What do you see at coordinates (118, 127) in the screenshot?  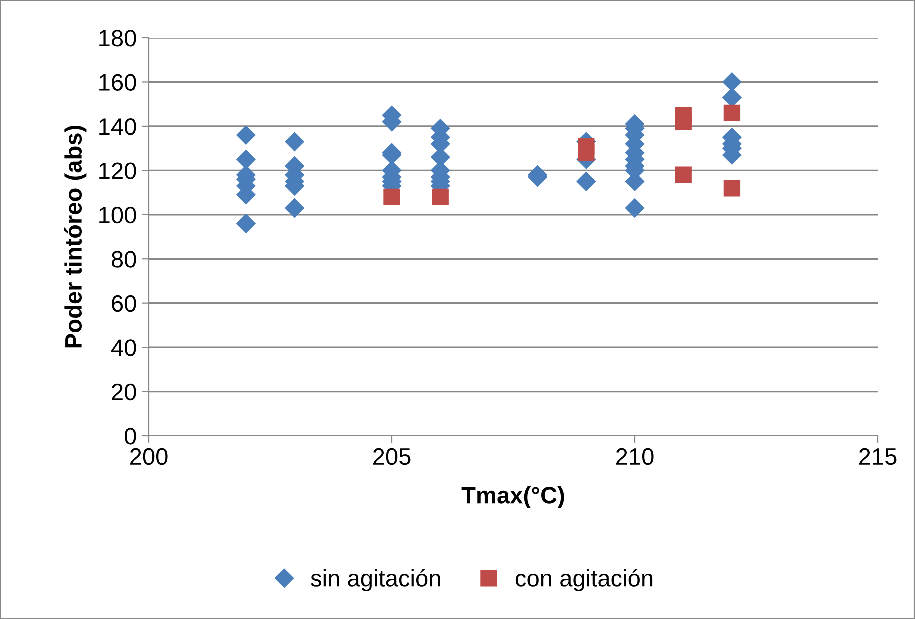 I see `y-tick-label: 140` at bounding box center [118, 127].